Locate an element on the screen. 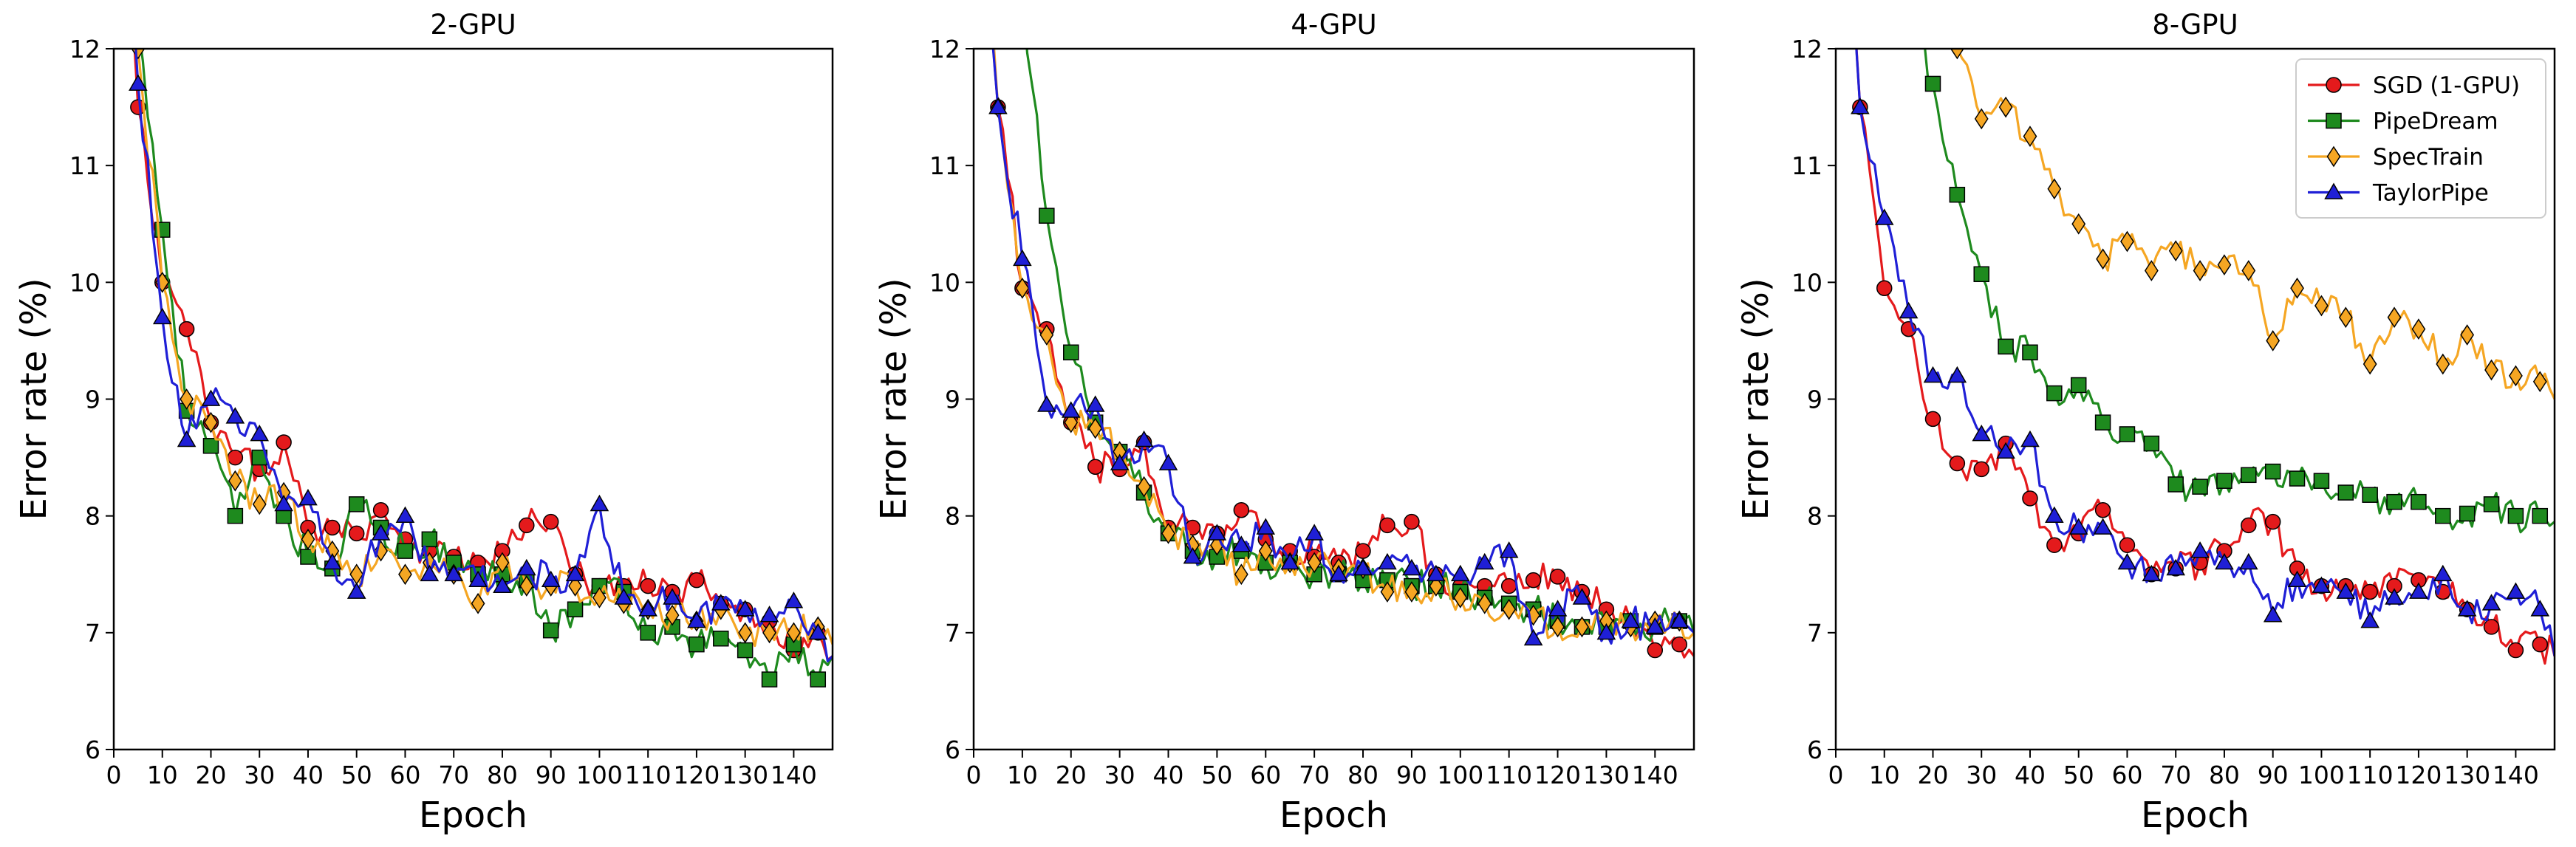  y-axis-label: Error rate (%) is located at coordinates (1756, 399).